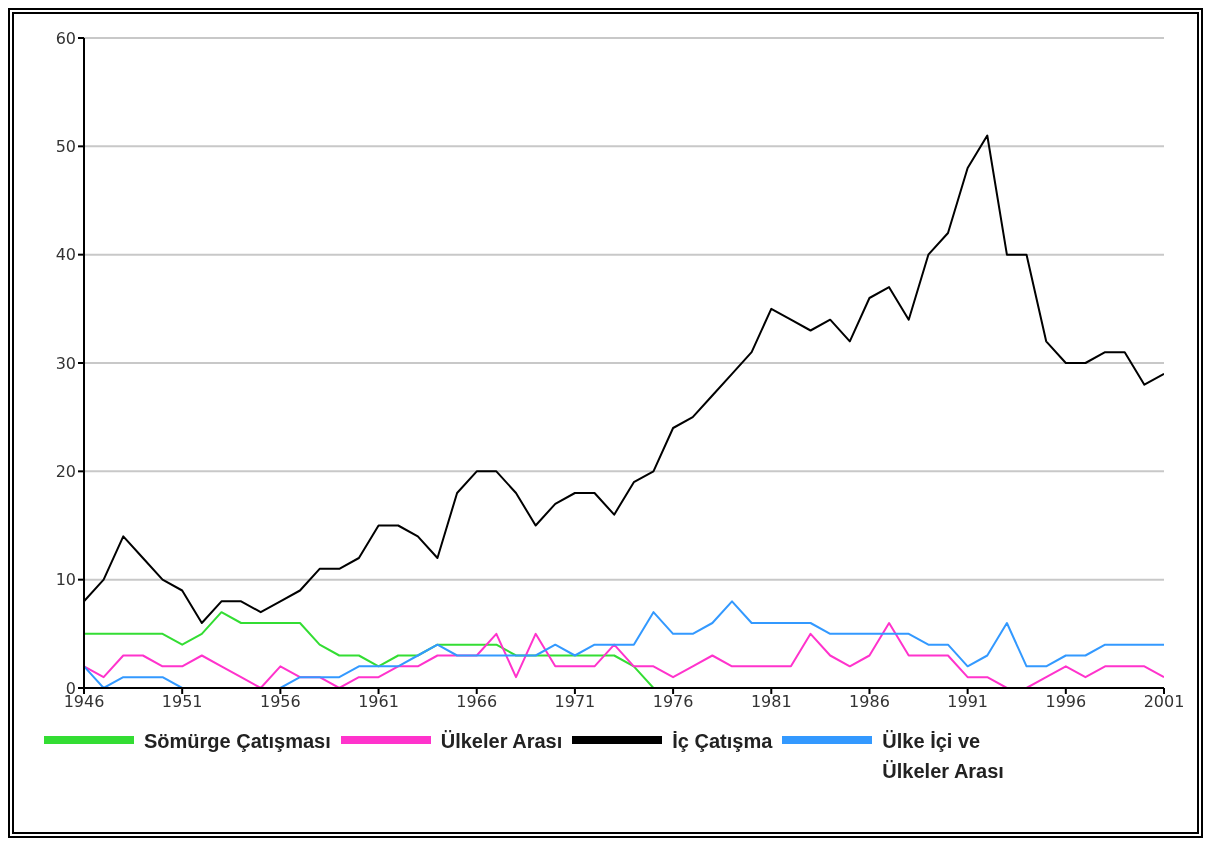 This screenshot has width=1217, height=852. I want to click on x-tick-label: 1981, so click(771, 702).